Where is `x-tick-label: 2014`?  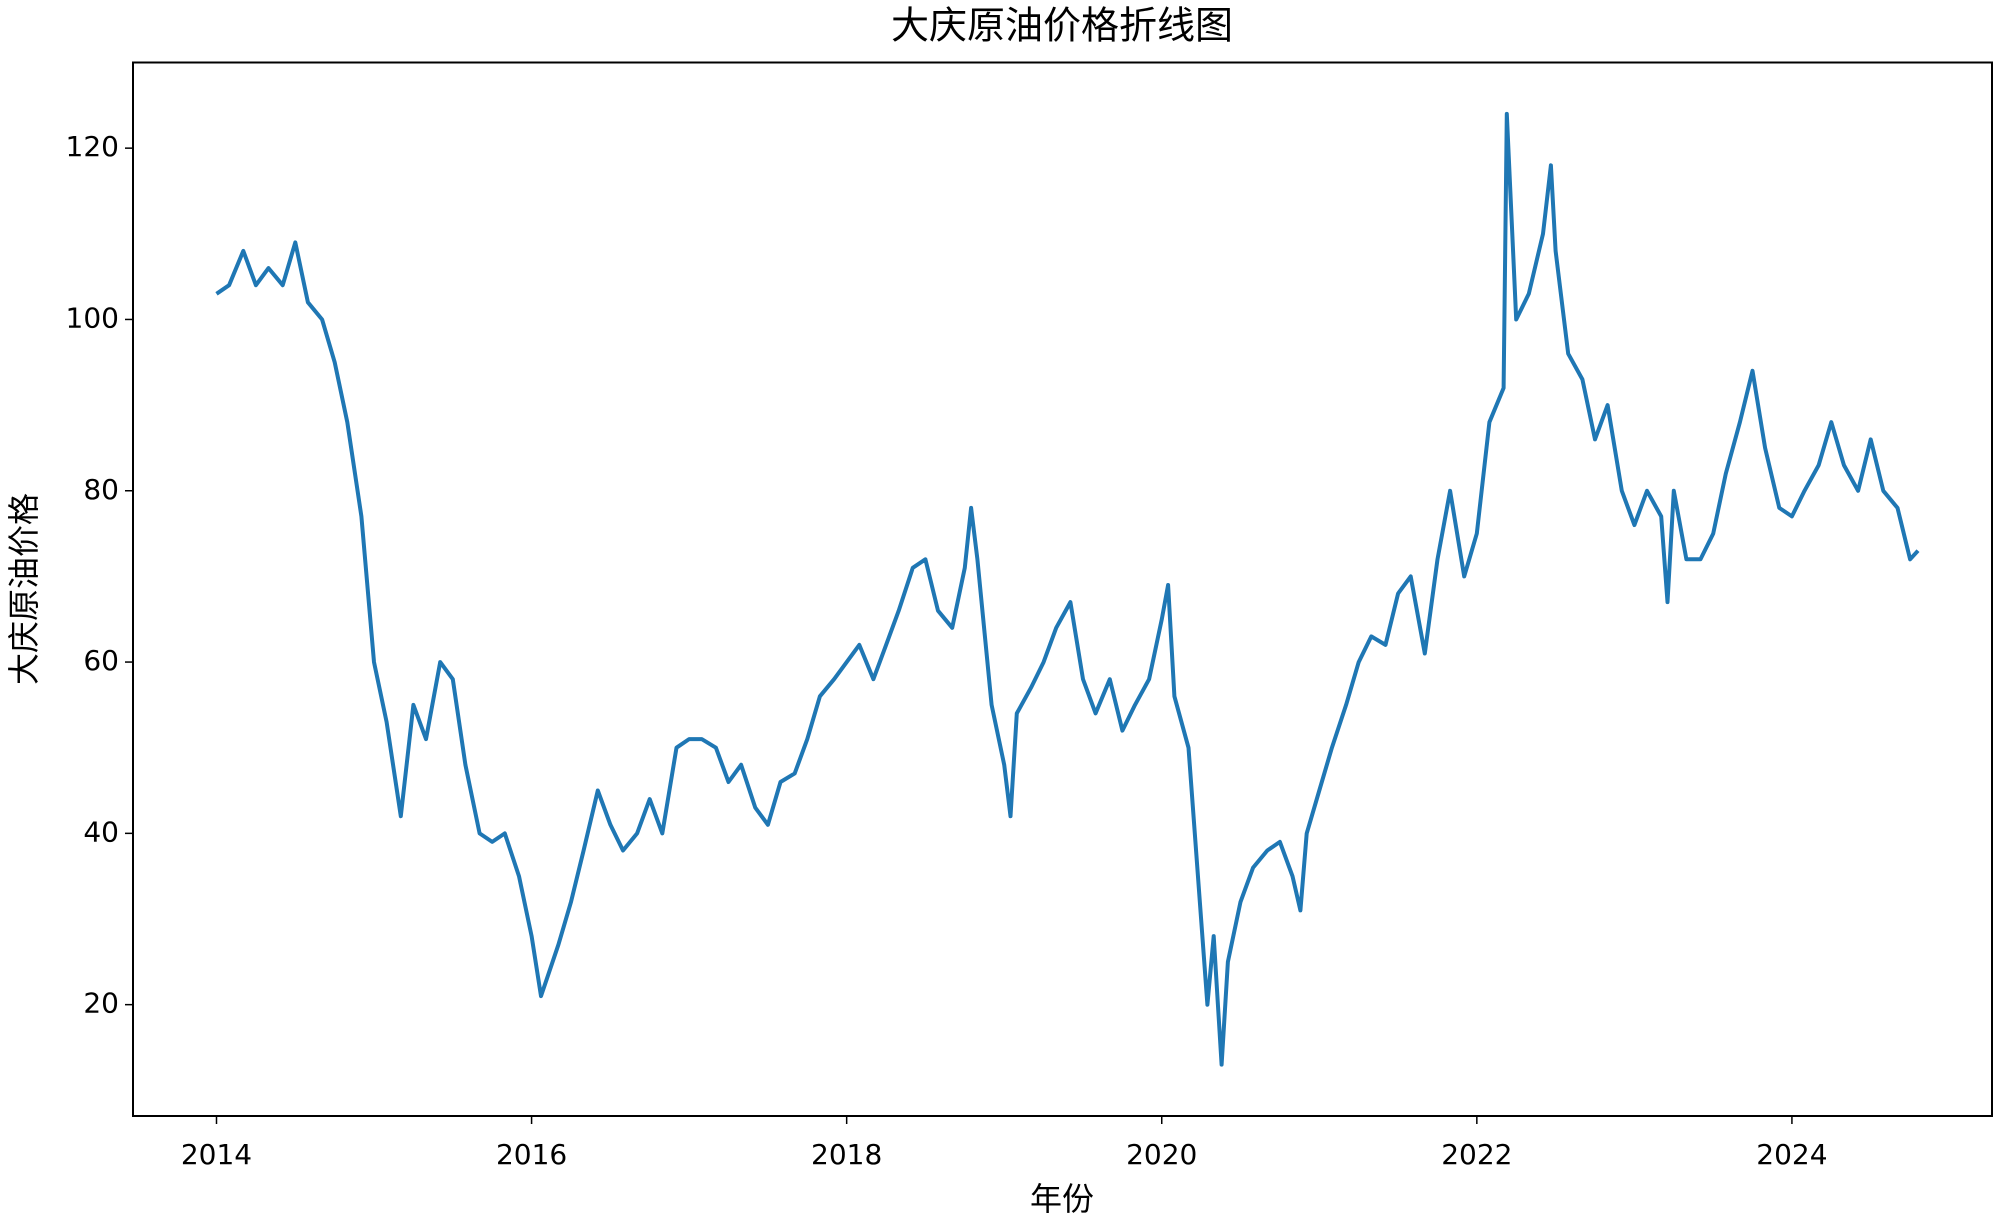
x-tick-label: 2014 is located at coordinates (216, 1154).